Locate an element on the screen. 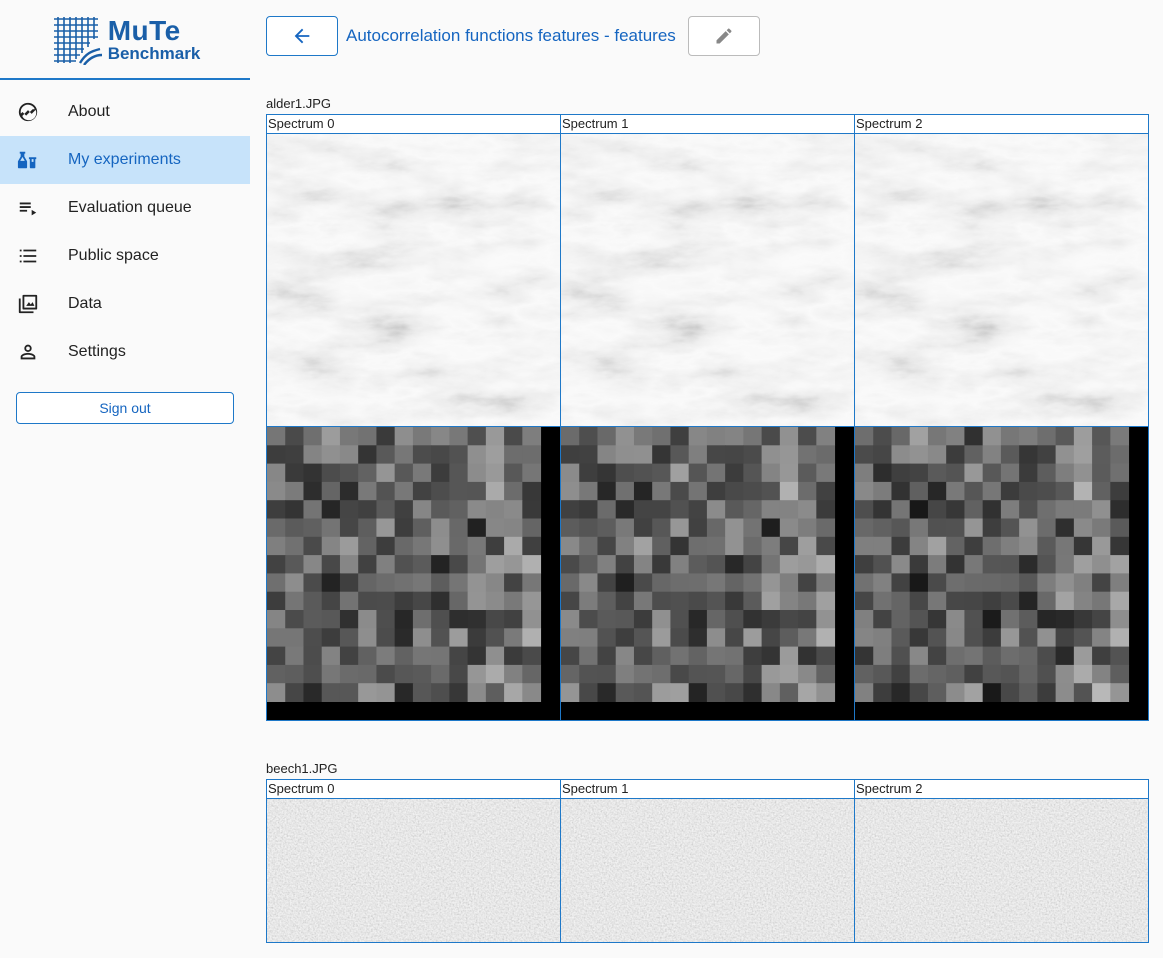  sidebar-item-data: Data is located at coordinates (125, 304).